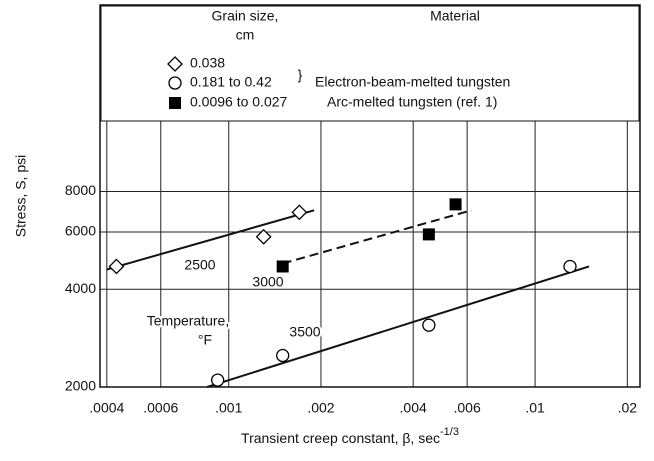  What do you see at coordinates (80, 386) in the screenshot?
I see `y-tick-label: 2000` at bounding box center [80, 386].